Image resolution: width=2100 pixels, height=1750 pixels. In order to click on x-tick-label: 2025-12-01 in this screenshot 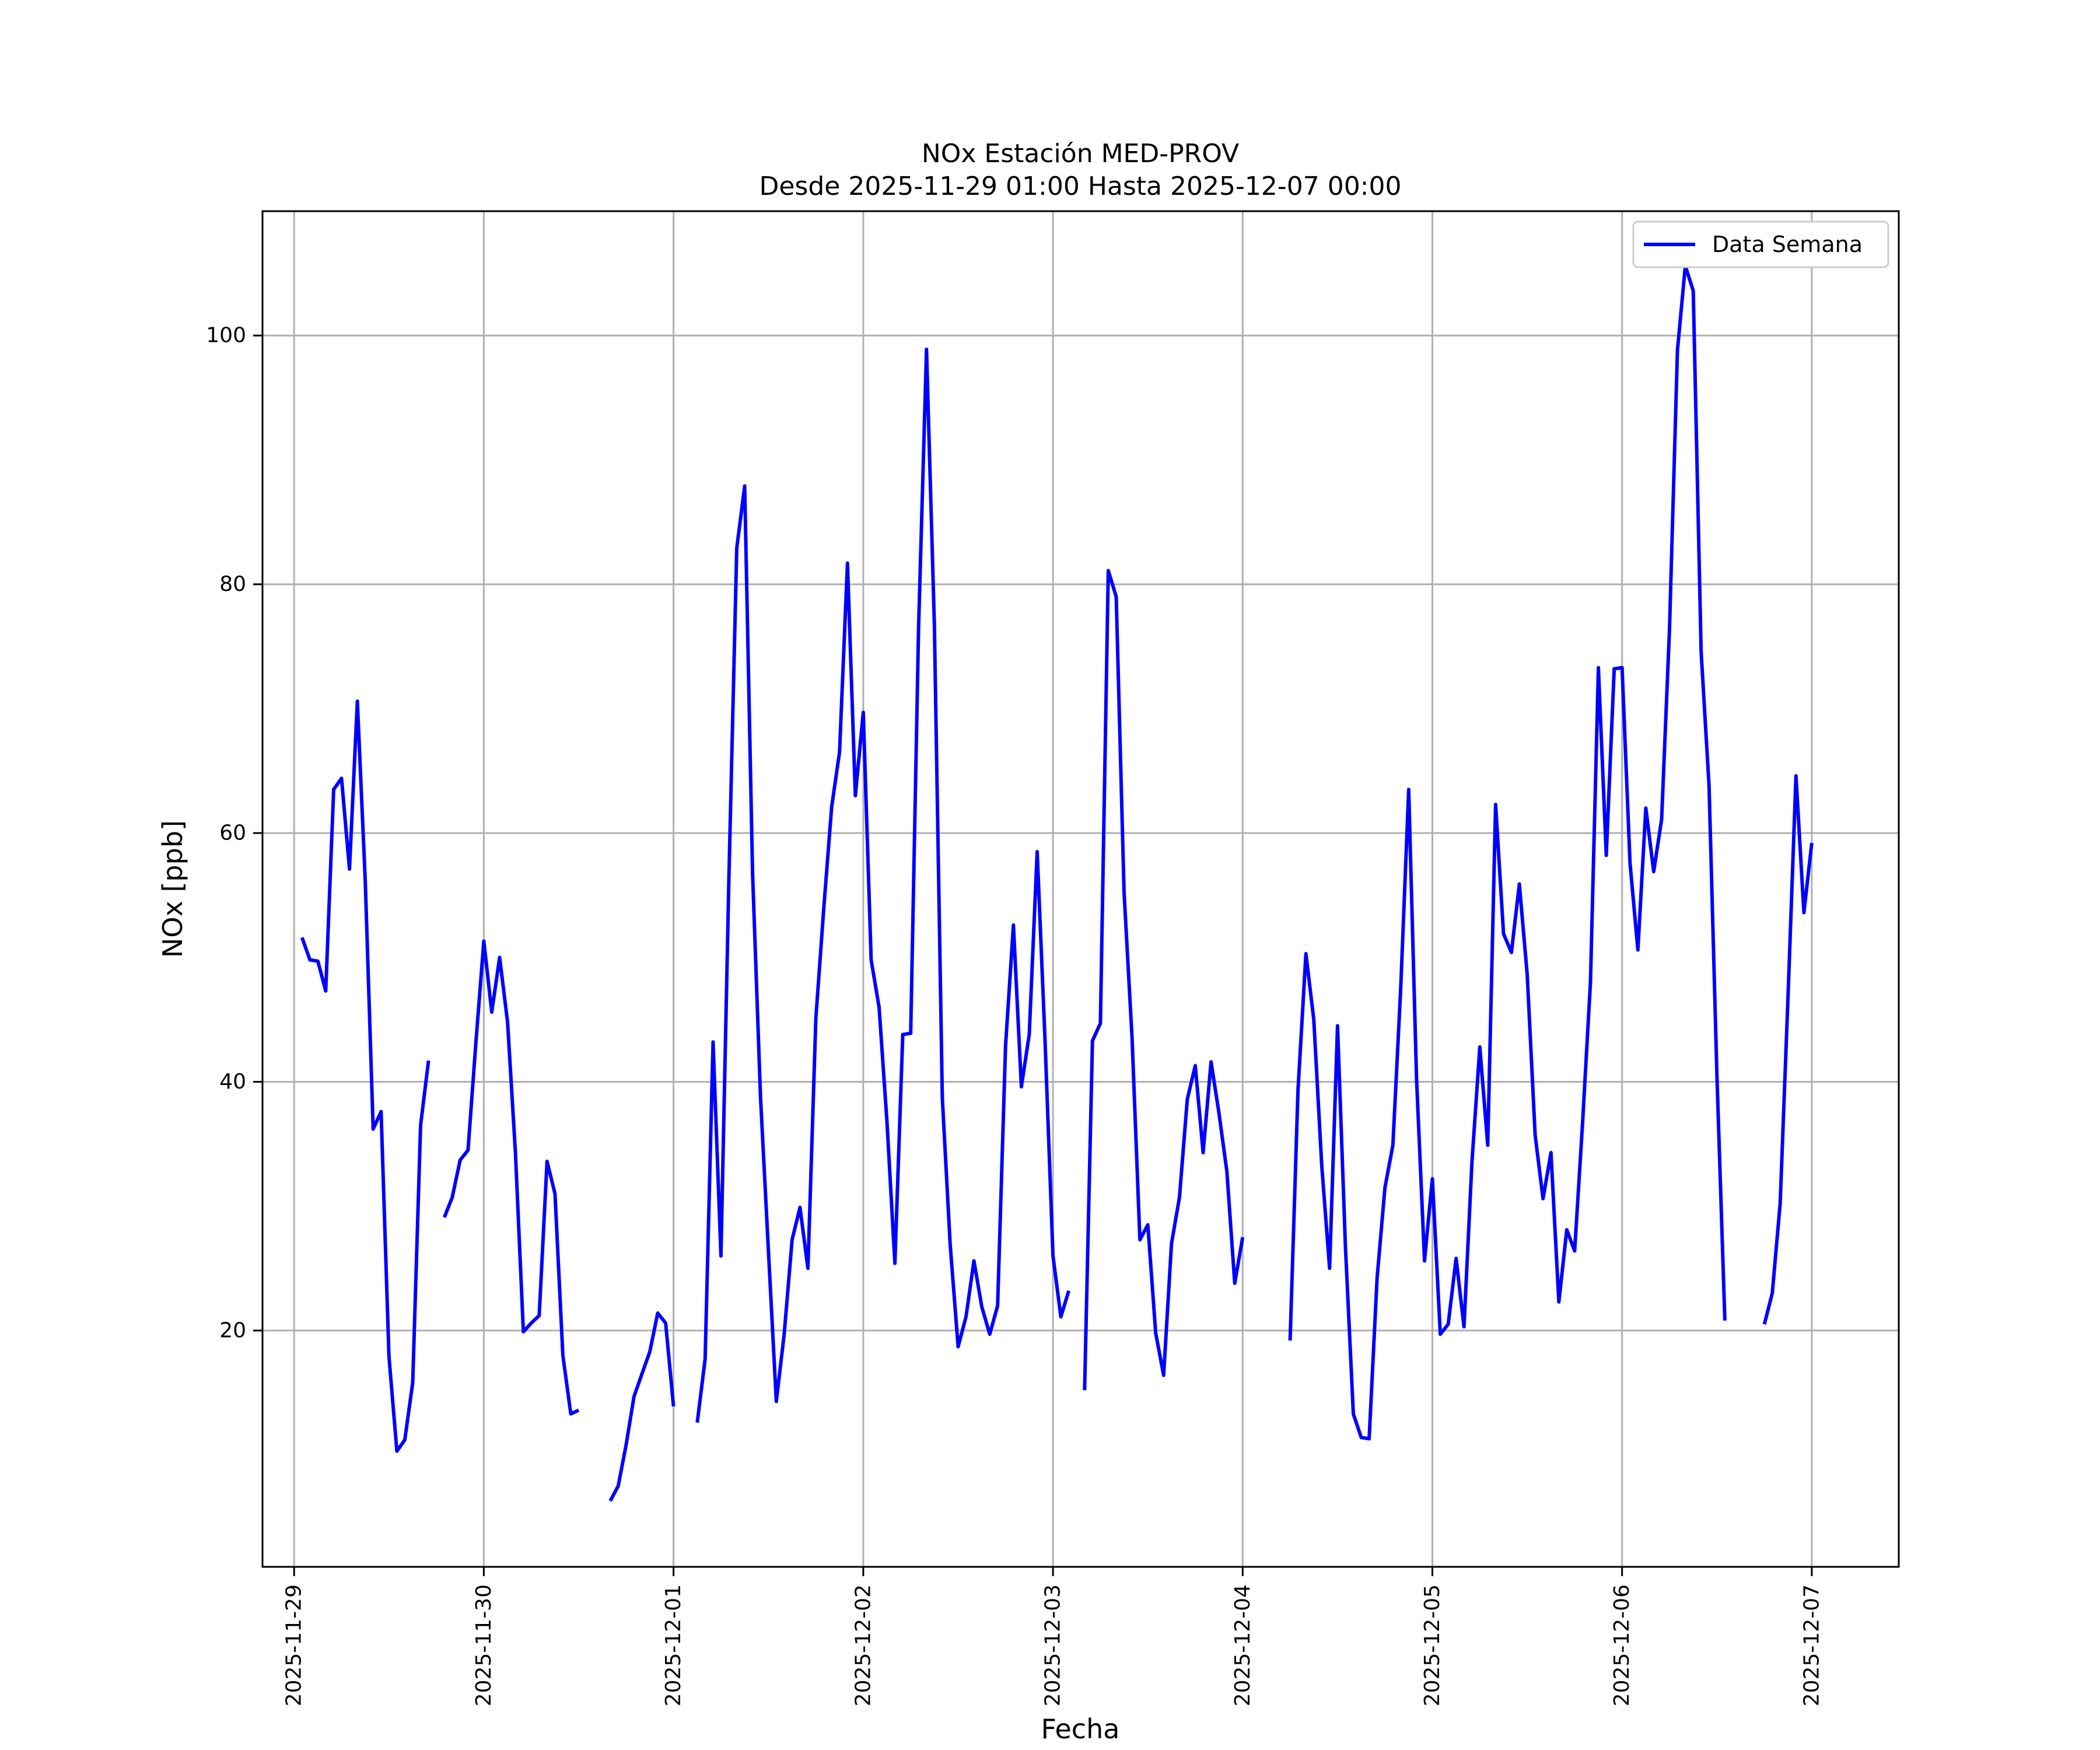, I will do `click(673, 1645)`.